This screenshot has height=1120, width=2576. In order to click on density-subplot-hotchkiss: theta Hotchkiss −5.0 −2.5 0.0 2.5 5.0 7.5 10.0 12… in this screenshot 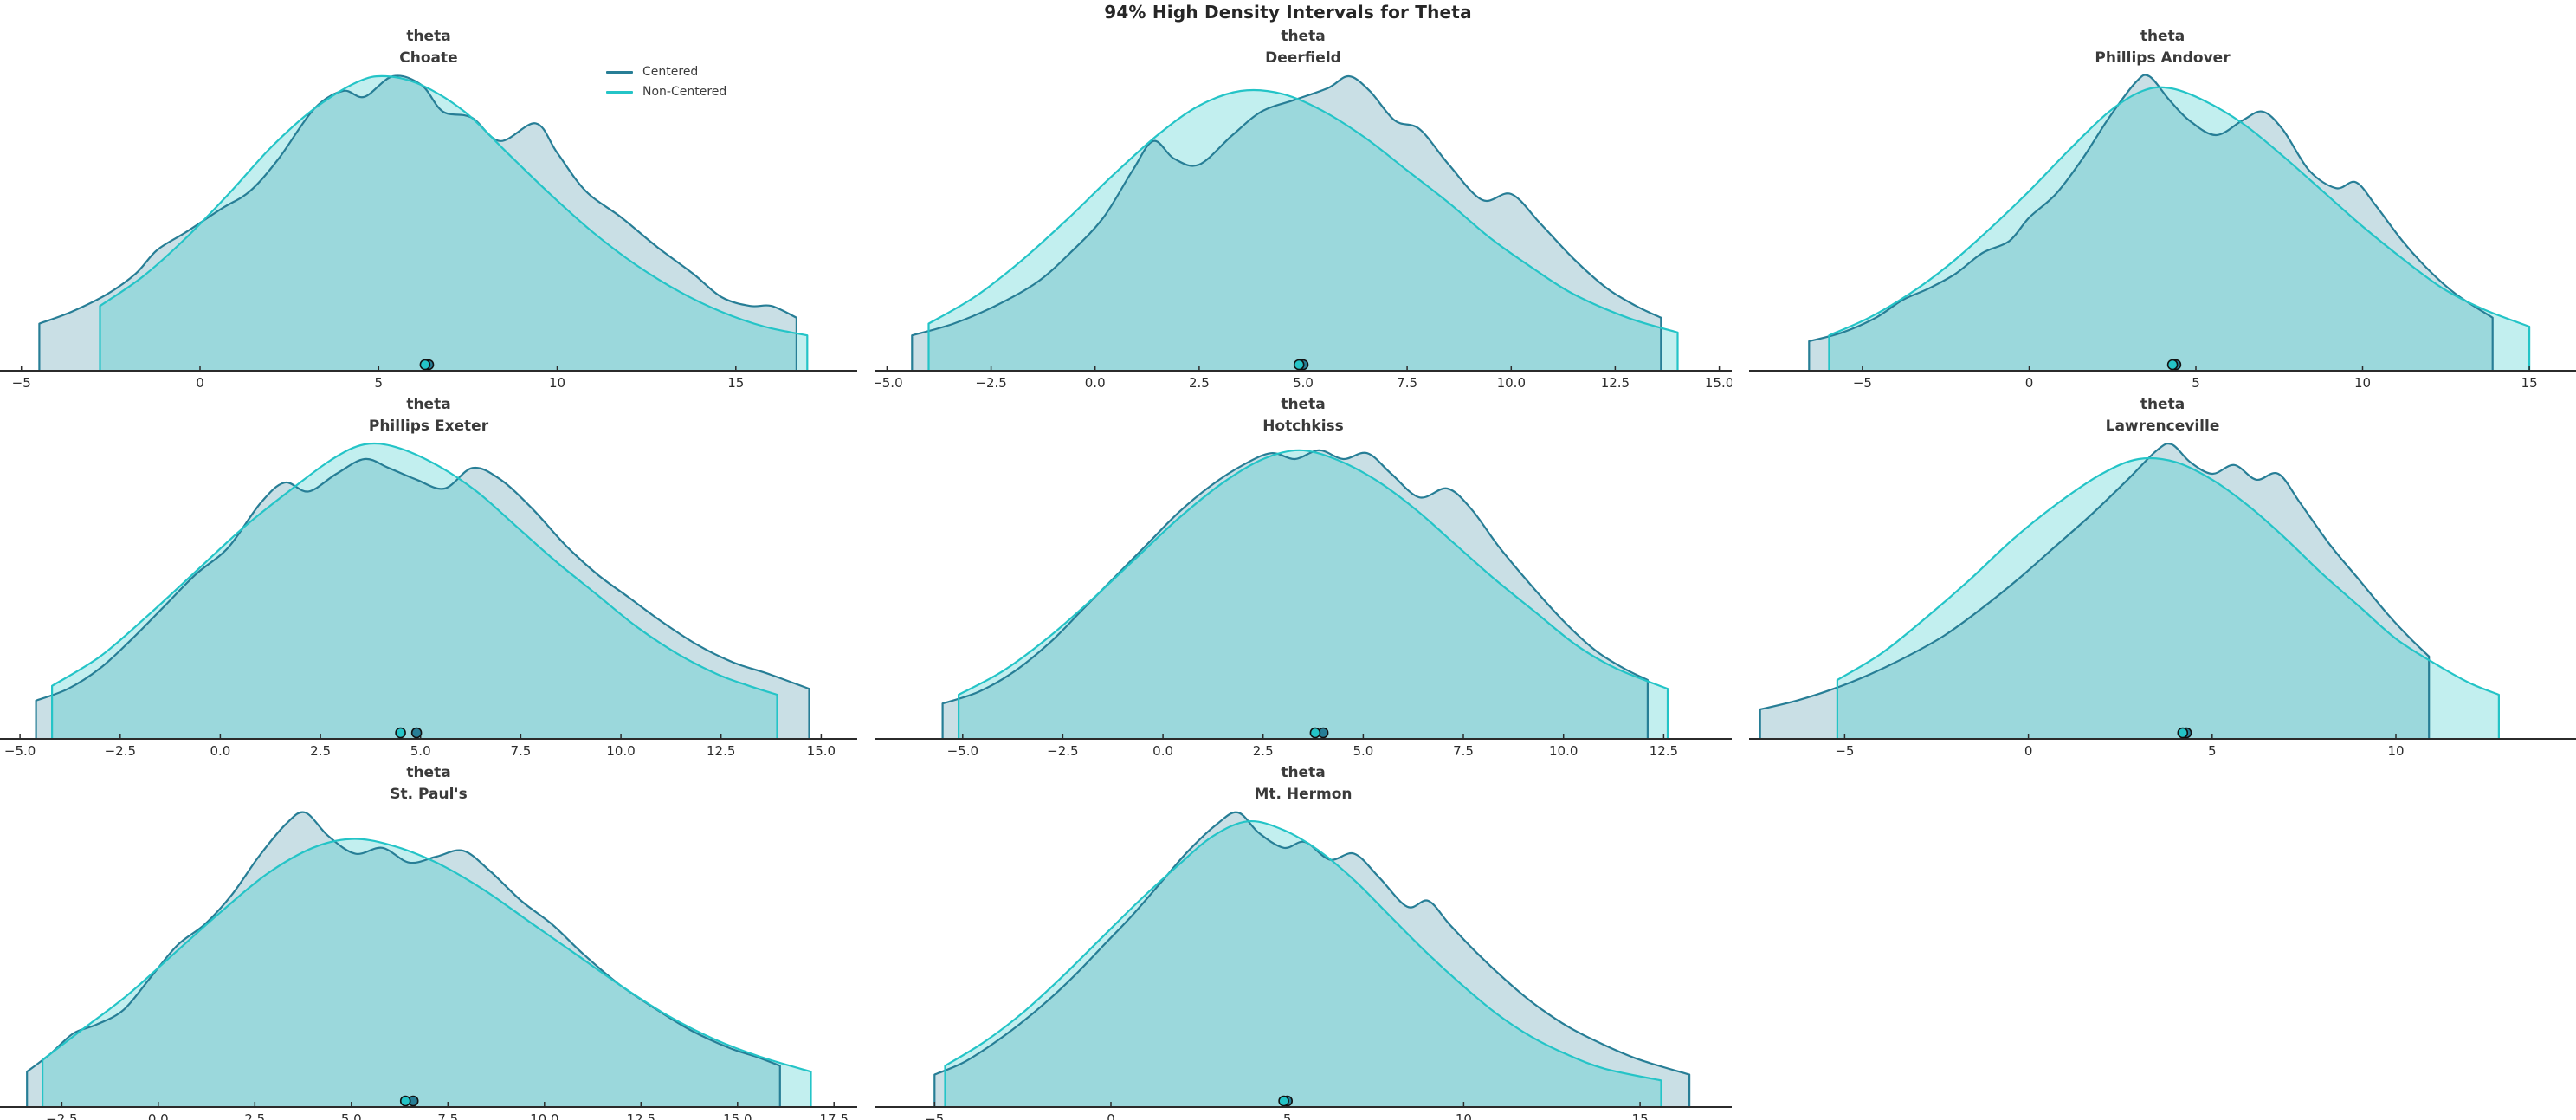, I will do `click(1303, 578)`.